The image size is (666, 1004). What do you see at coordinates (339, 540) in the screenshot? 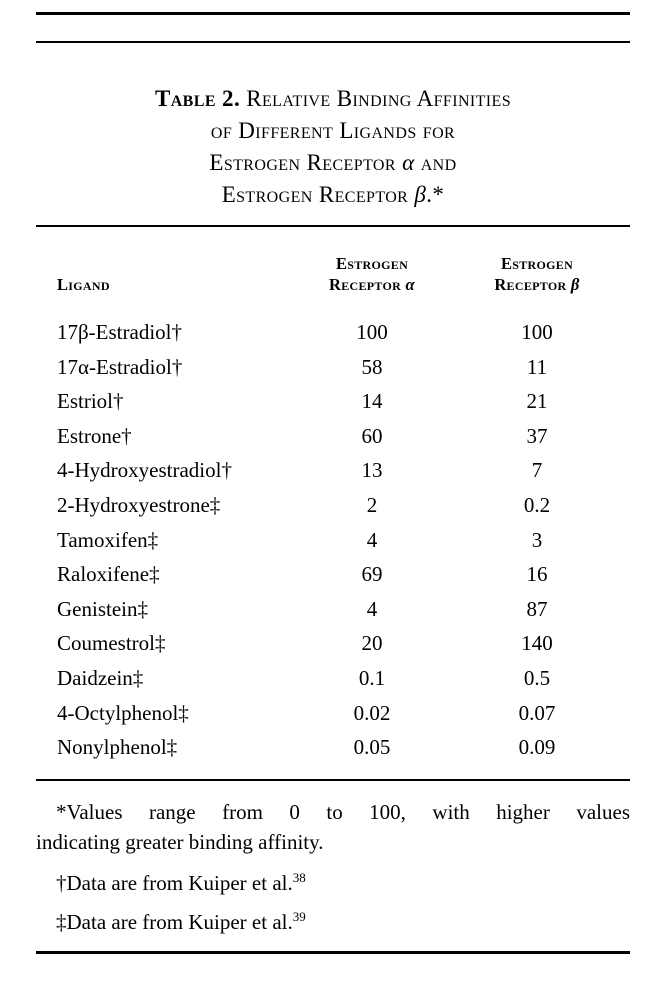
I see `table-row: Tamoxifen‡ 4 3` at bounding box center [339, 540].